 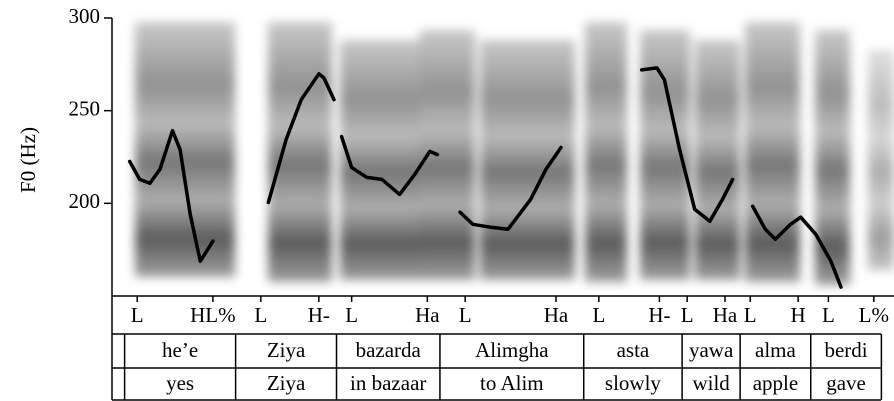 I want to click on y-axis-label: F0 (Hz), so click(x=28, y=160).